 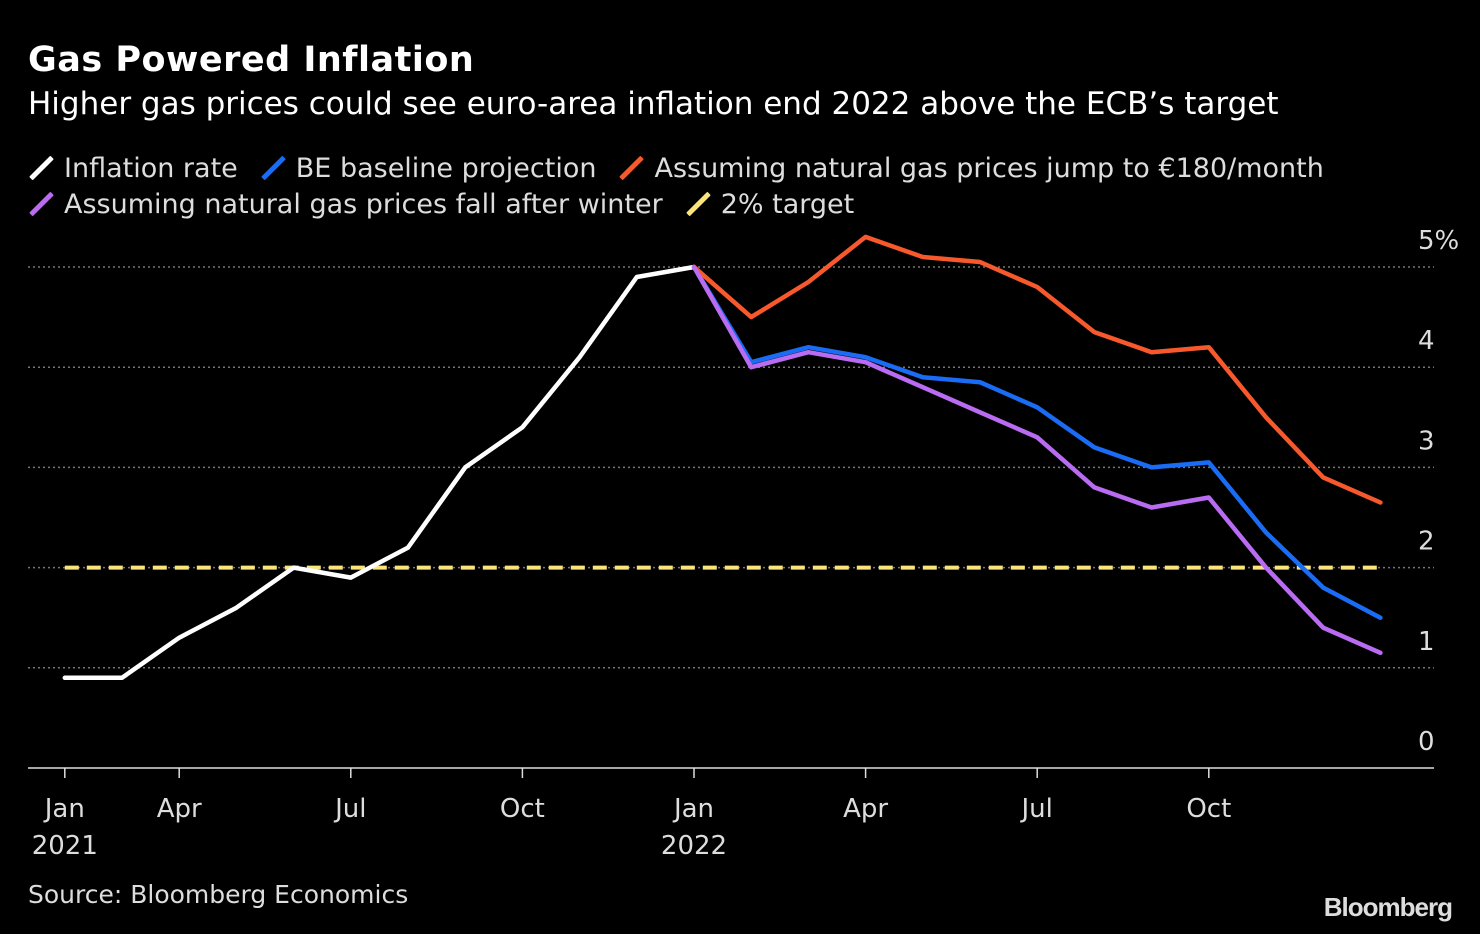 What do you see at coordinates (446, 168) in the screenshot?
I see `legend-label: BE baseline projection` at bounding box center [446, 168].